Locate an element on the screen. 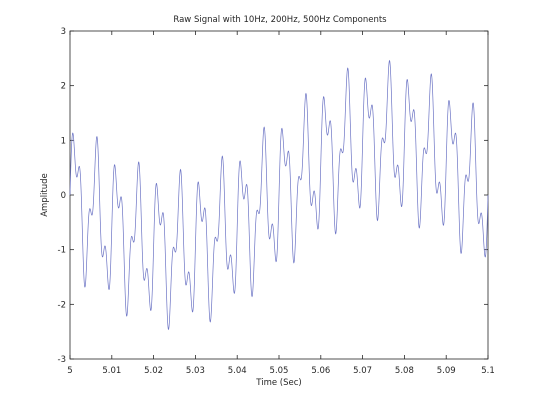  y-tick-label: 0 is located at coordinates (63, 196).